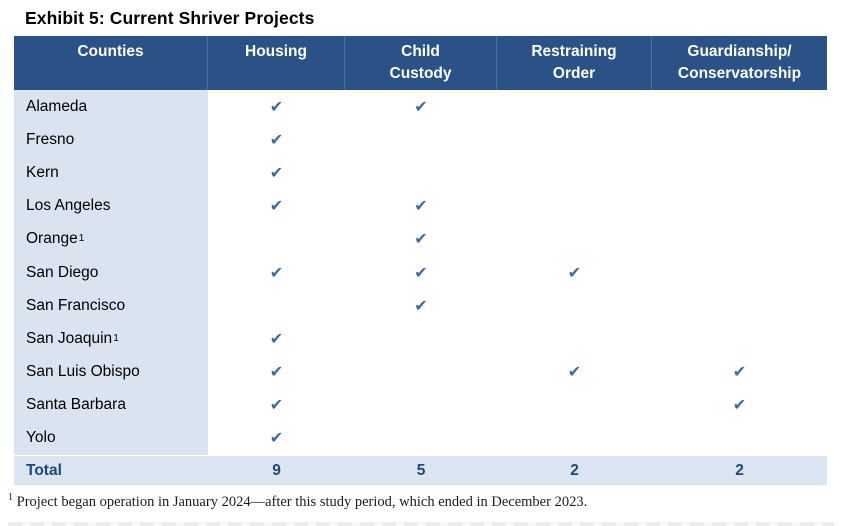  I want to click on table-row: Santa Barbara ✔ ✔, so click(420, 405).